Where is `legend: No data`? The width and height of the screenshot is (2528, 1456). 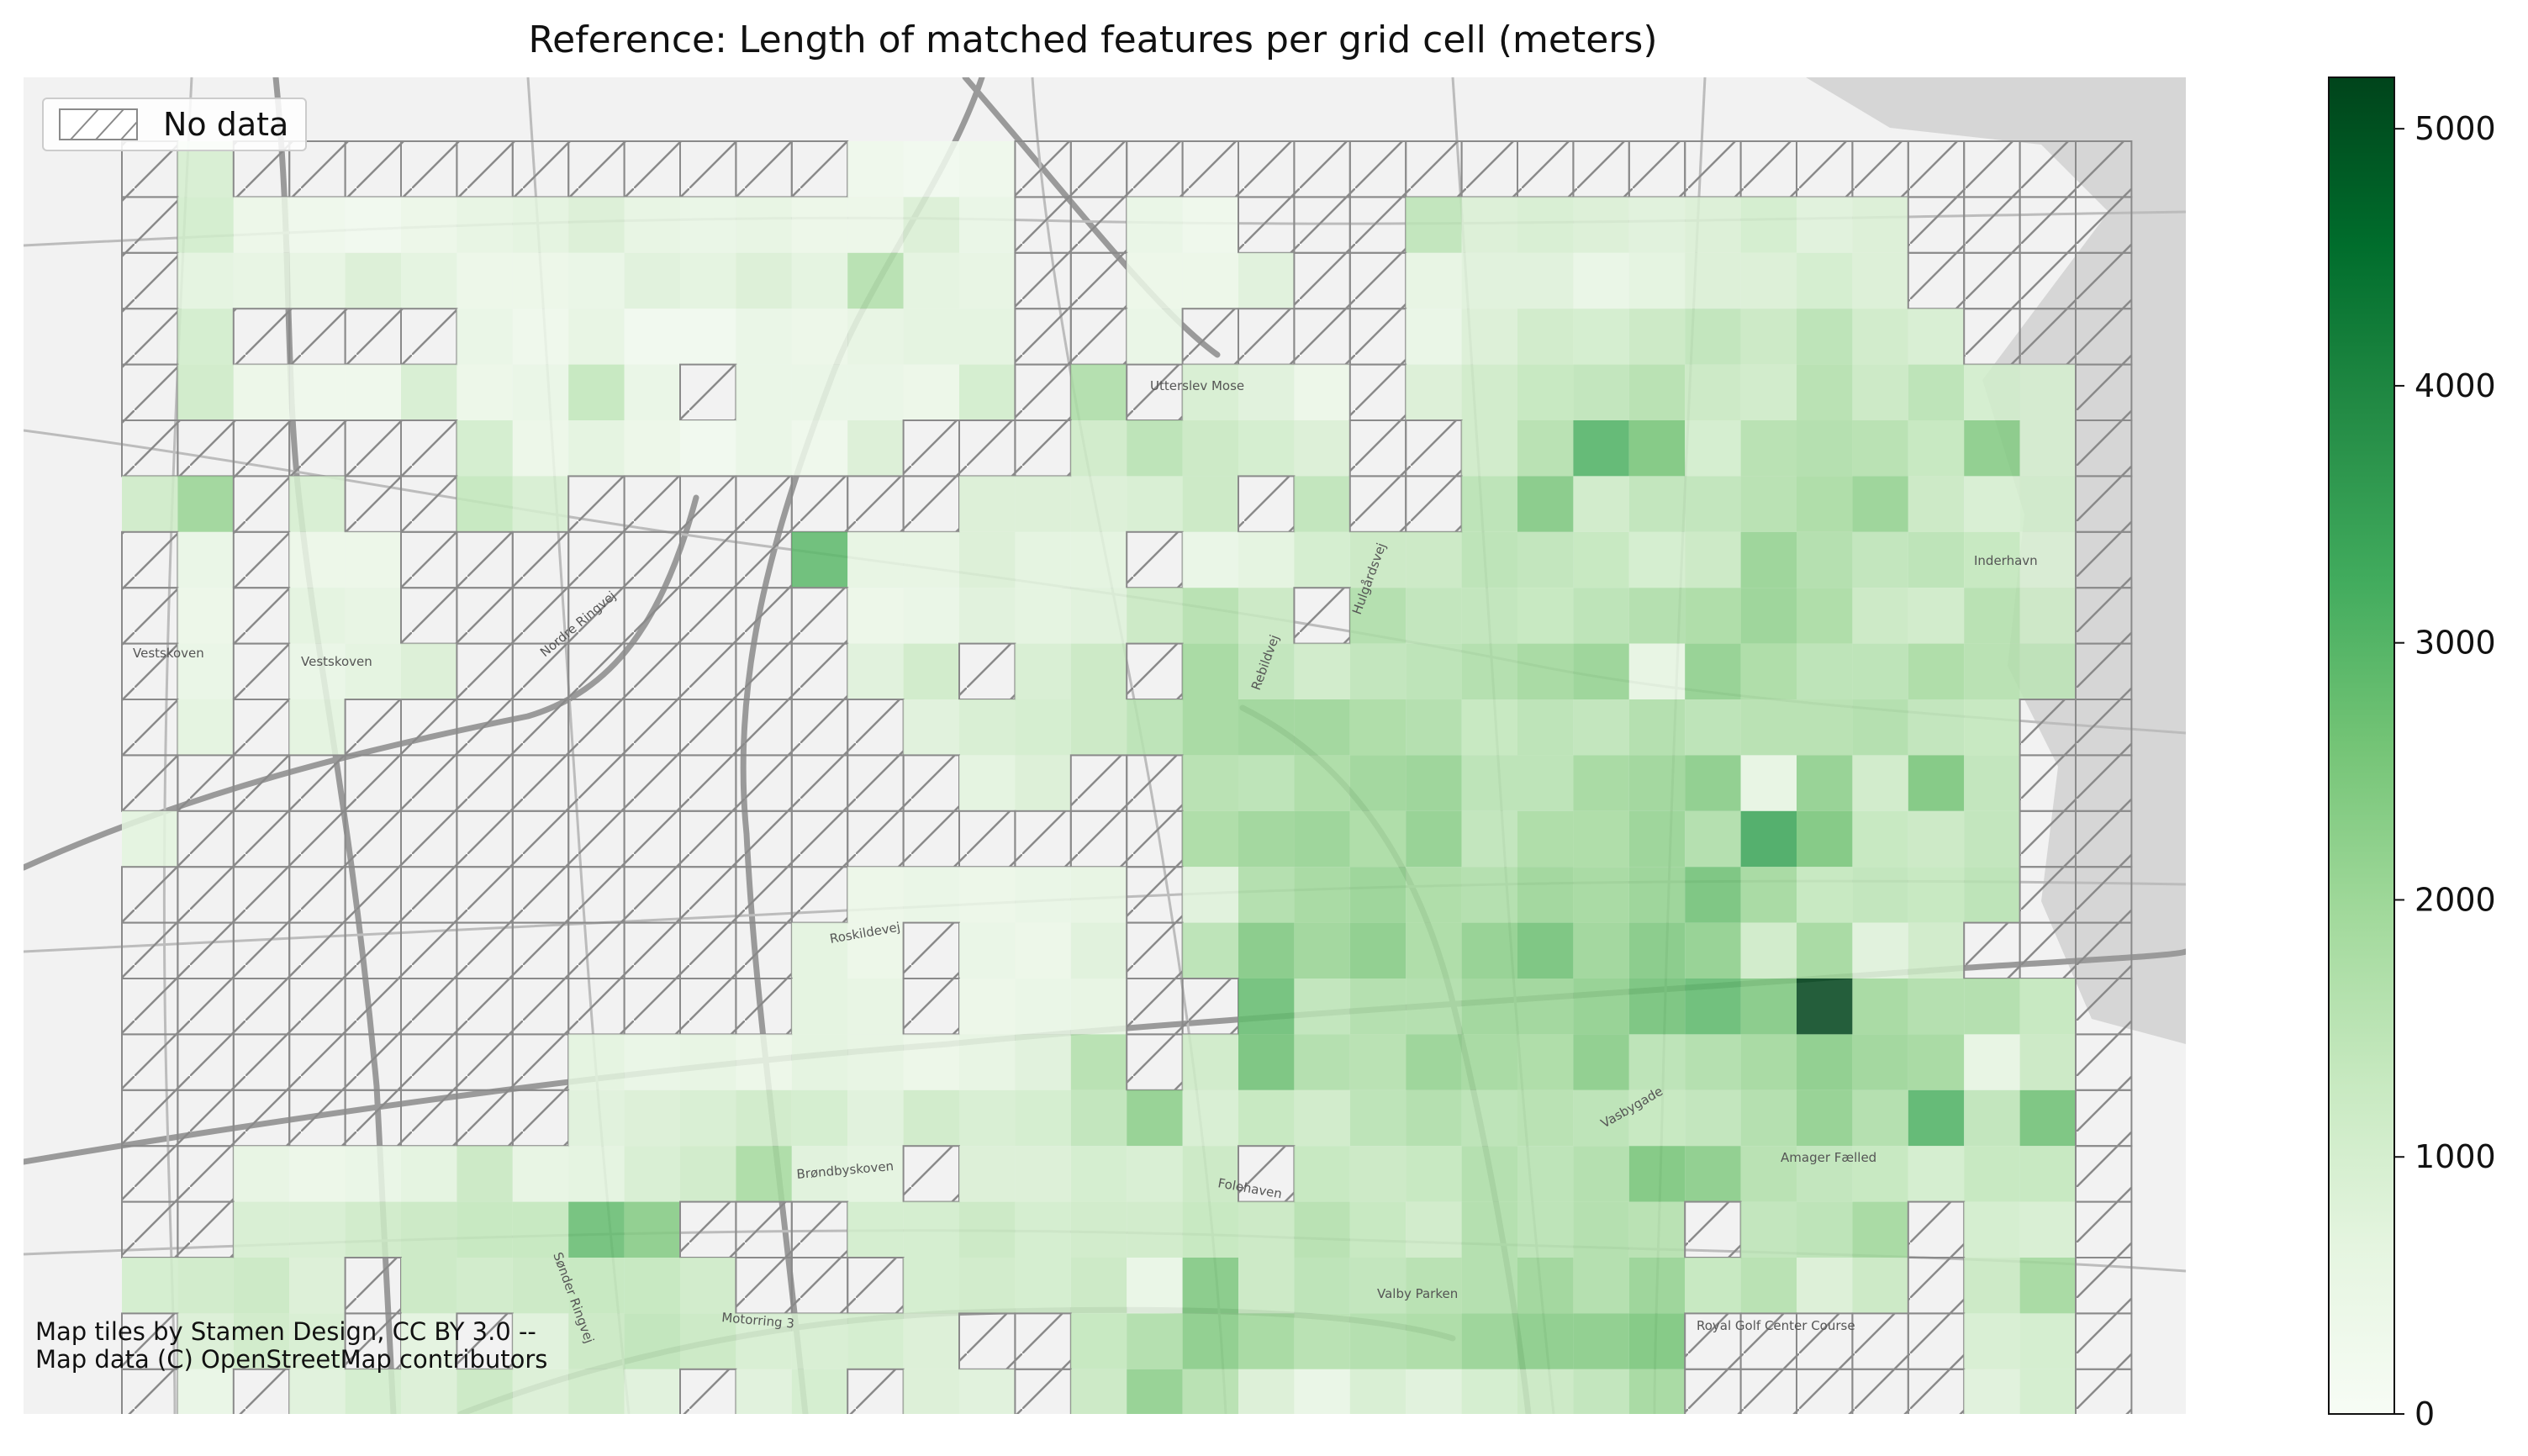
legend: No data is located at coordinates (175, 124).